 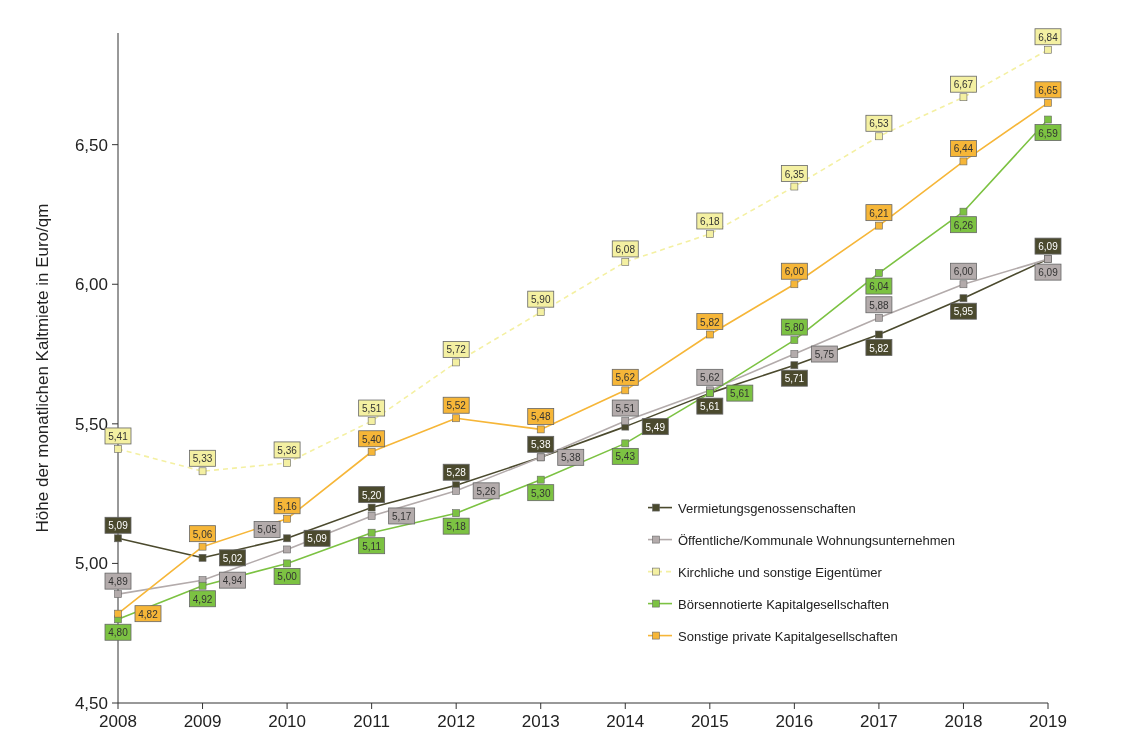 I want to click on data-label: 6,04, so click(x=879, y=287).